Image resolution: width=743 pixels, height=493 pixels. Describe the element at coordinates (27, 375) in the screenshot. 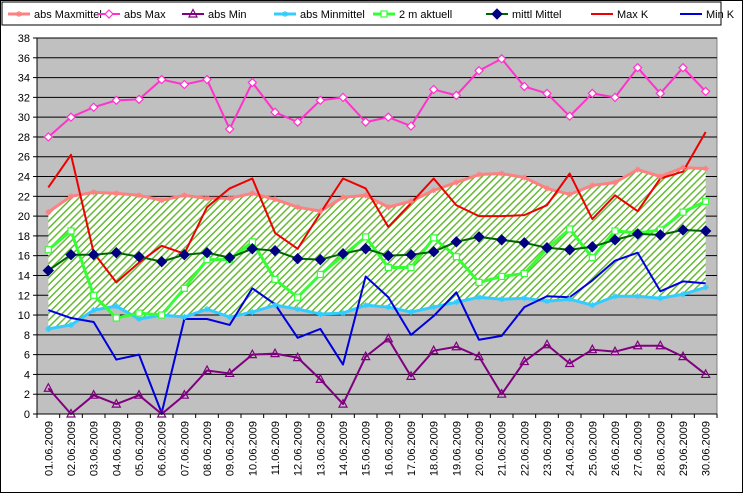

I see `y-tick-label: 4` at that location.